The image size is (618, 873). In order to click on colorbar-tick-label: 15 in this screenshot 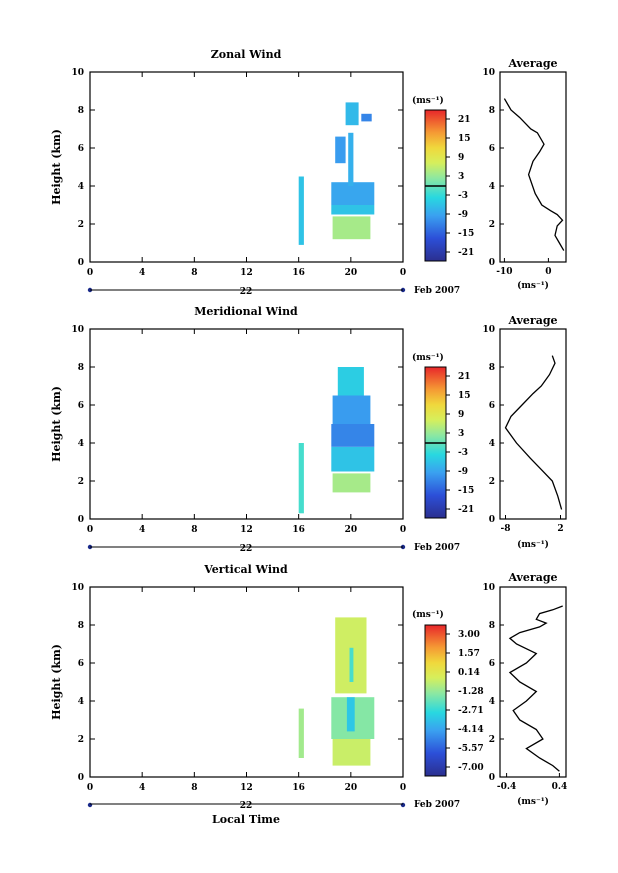, I will do `click(464, 139)`.